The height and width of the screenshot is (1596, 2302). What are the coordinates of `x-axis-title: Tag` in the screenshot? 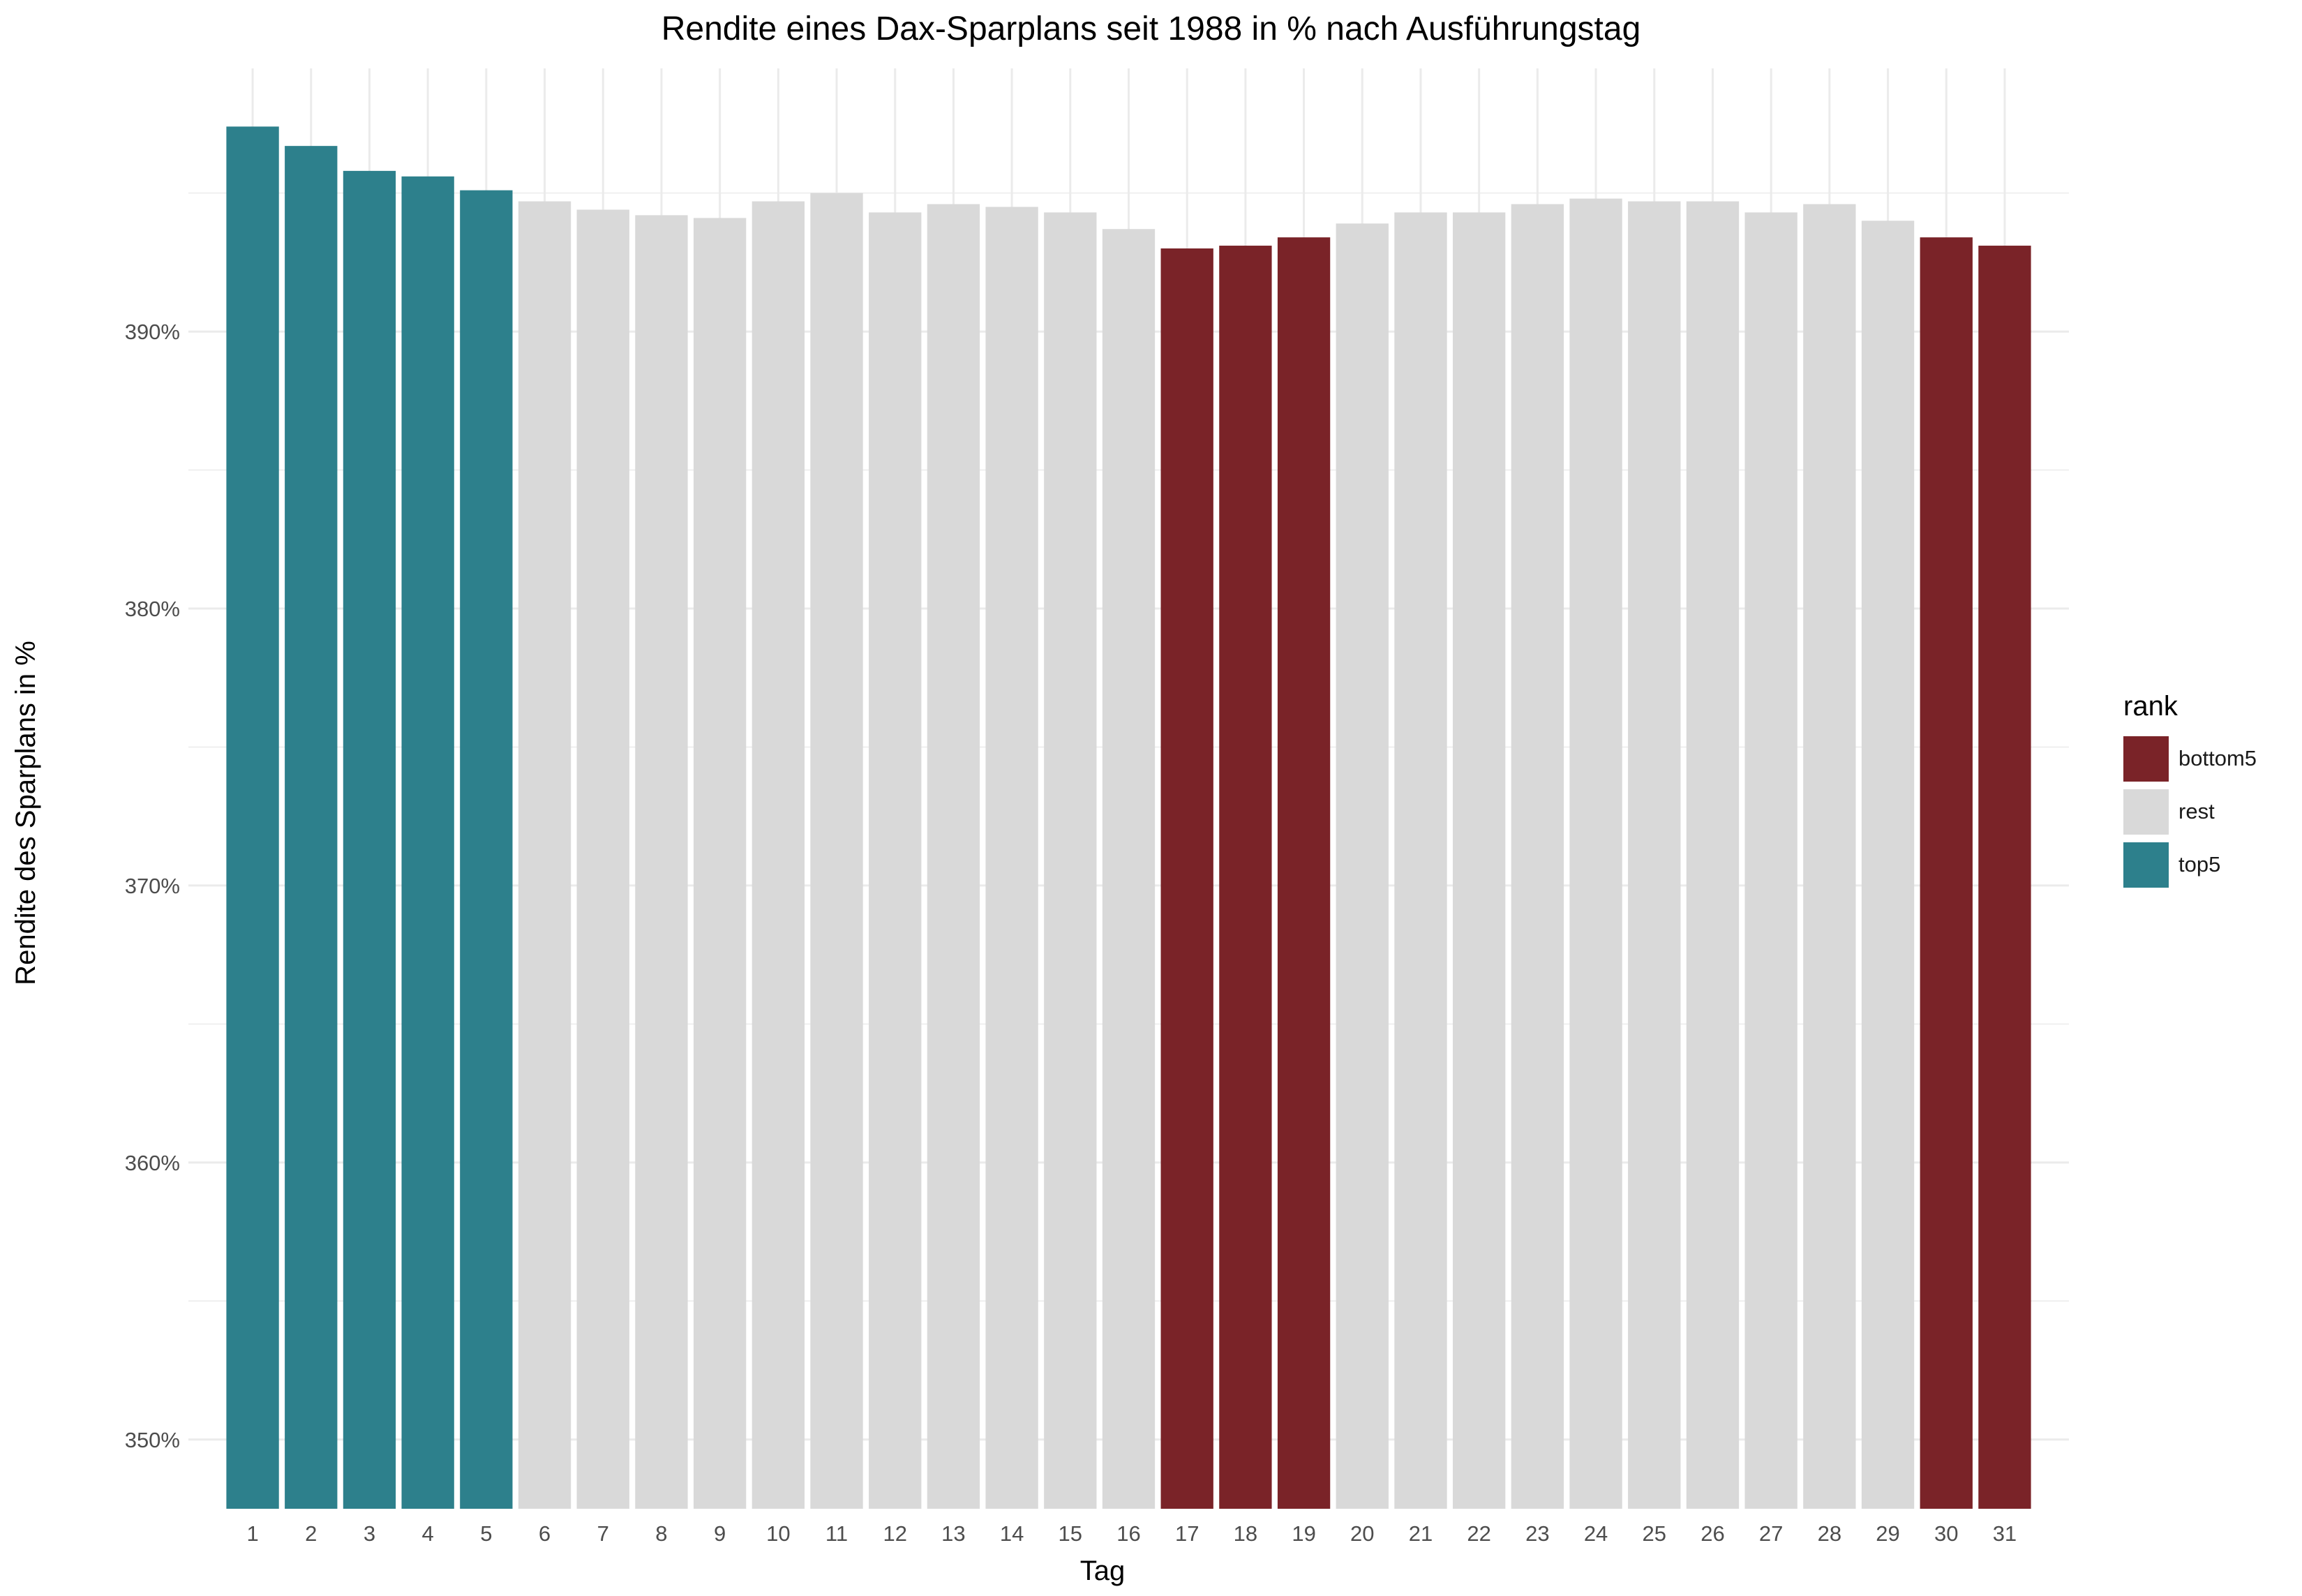 It's located at (1103, 1571).